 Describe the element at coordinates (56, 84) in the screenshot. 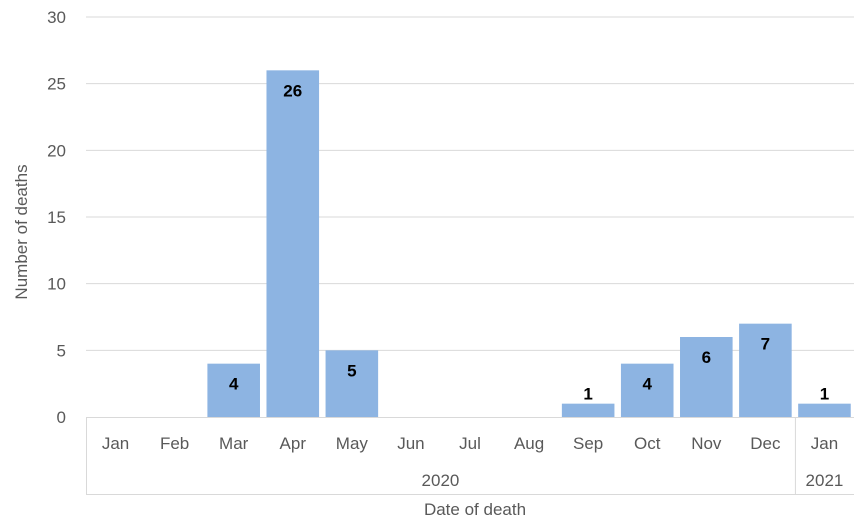

I see `y-tick-label: 25` at that location.